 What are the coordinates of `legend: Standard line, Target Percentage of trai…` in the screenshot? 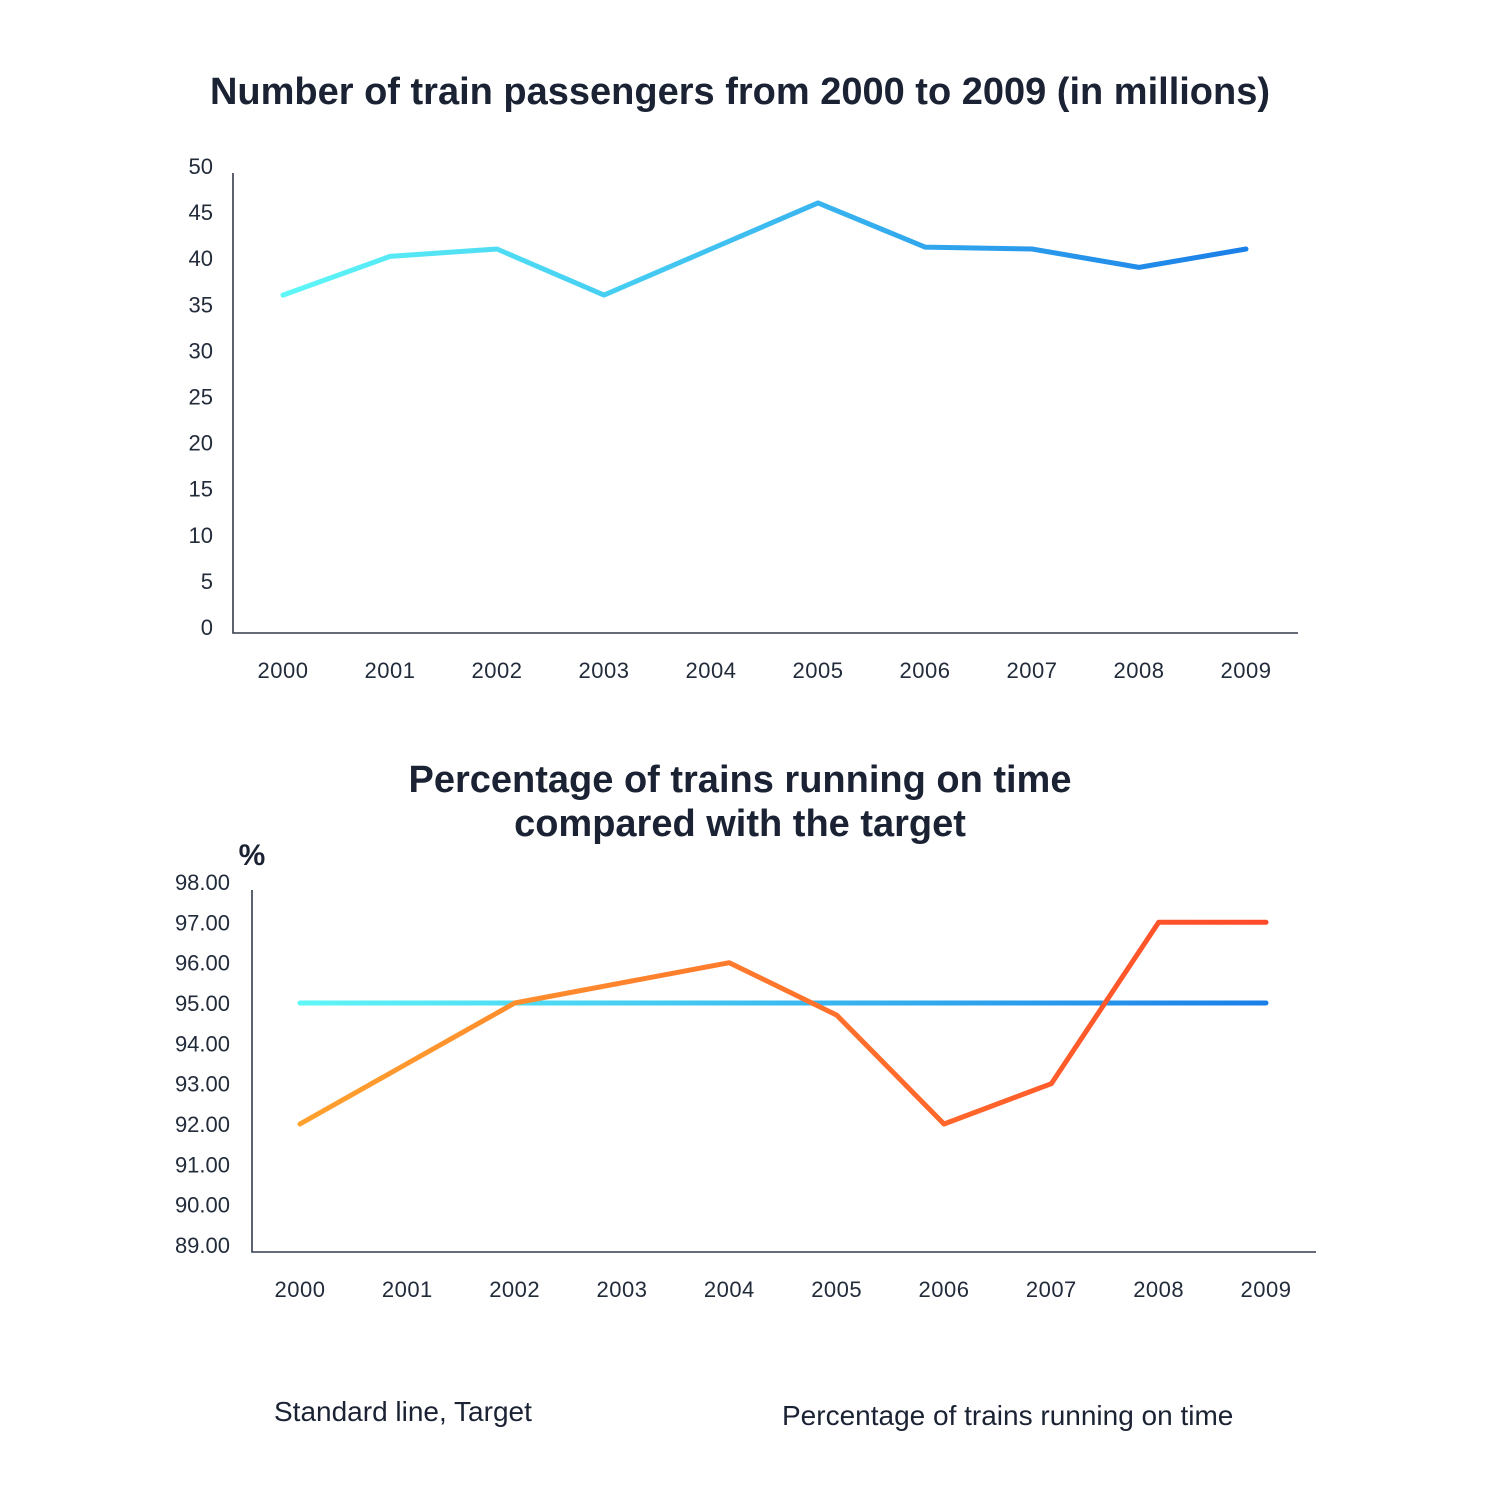 It's located at (699, 1413).